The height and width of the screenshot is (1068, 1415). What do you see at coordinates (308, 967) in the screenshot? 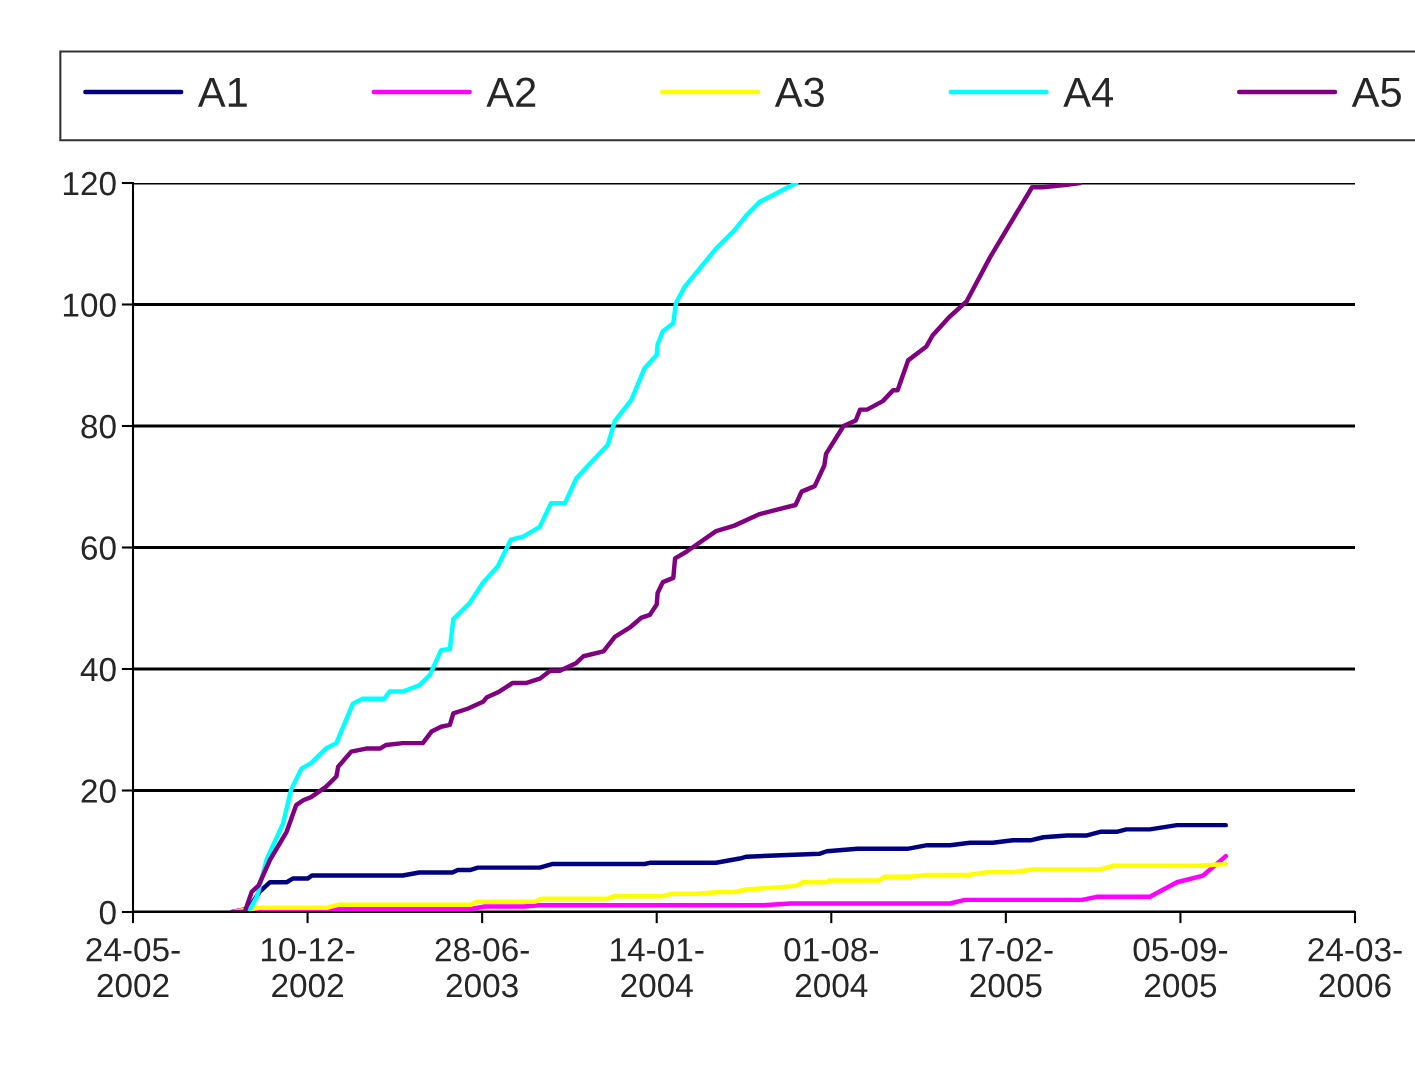
I see `x-tick-label: 10-12- 2002` at bounding box center [308, 967].